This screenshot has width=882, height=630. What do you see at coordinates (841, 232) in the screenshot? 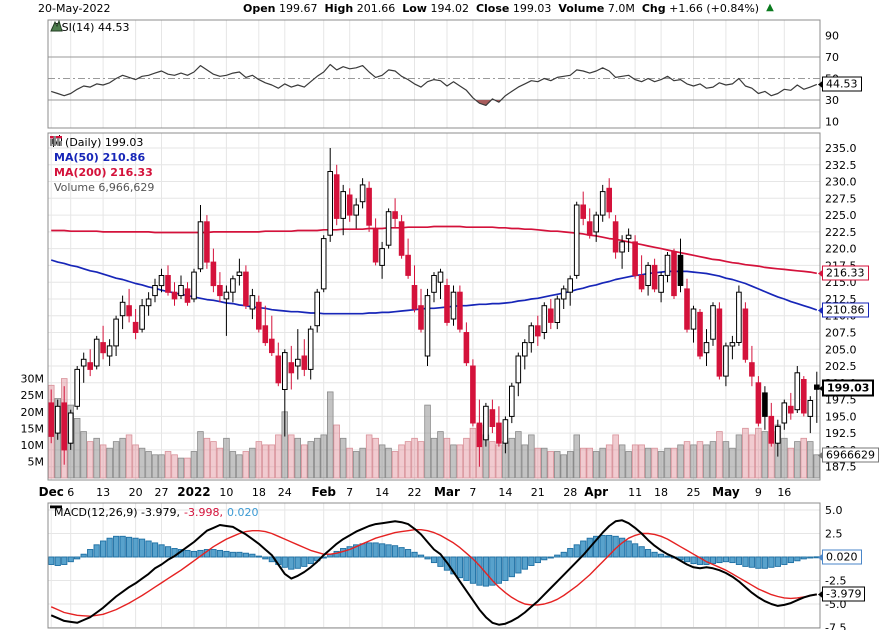
I see `svg-text: 222.5` at bounding box center [841, 232].